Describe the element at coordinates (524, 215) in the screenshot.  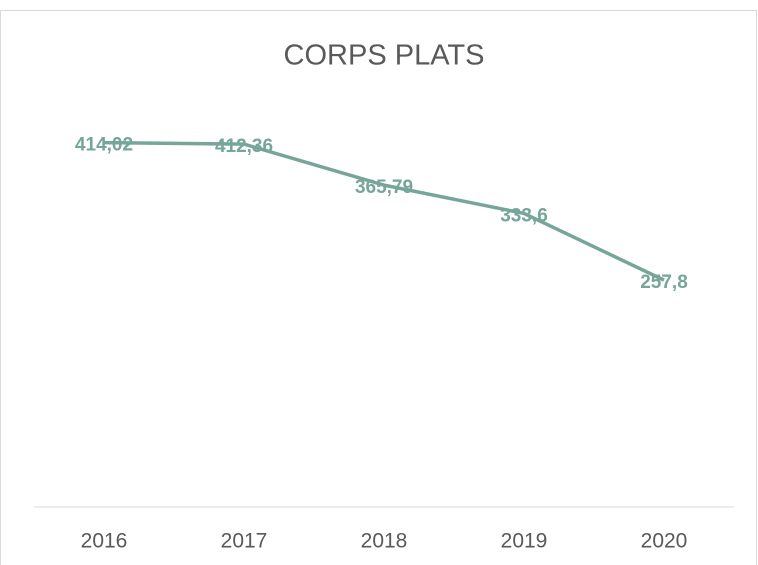
I see `data-label: 333,6` at that location.